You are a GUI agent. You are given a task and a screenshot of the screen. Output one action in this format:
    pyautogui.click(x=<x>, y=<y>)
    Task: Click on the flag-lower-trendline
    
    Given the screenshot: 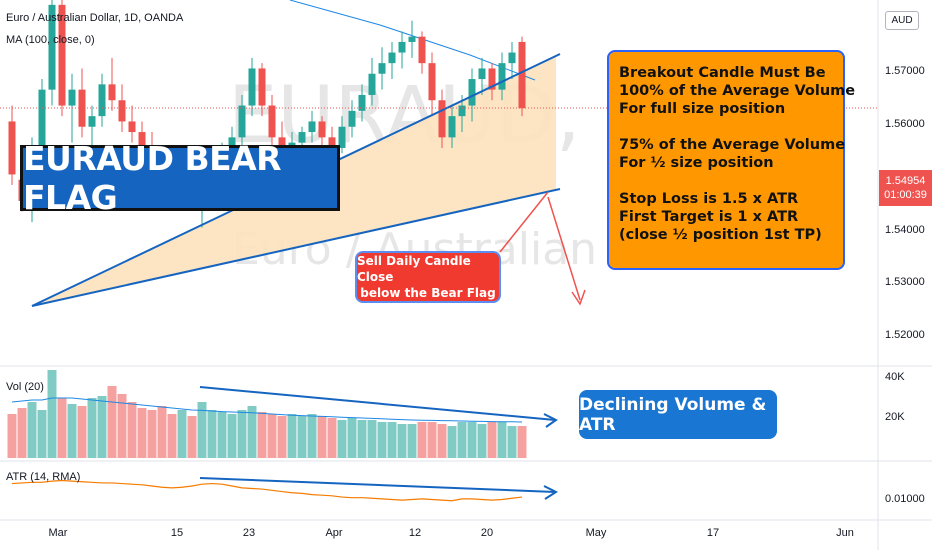 What is the action you would take?
    pyautogui.click(x=296, y=247)
    